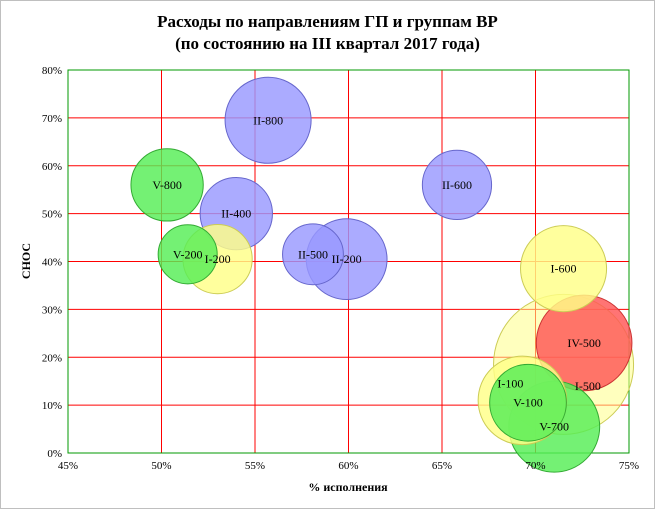  I want to click on y-tick-label: 70%, so click(52, 119).